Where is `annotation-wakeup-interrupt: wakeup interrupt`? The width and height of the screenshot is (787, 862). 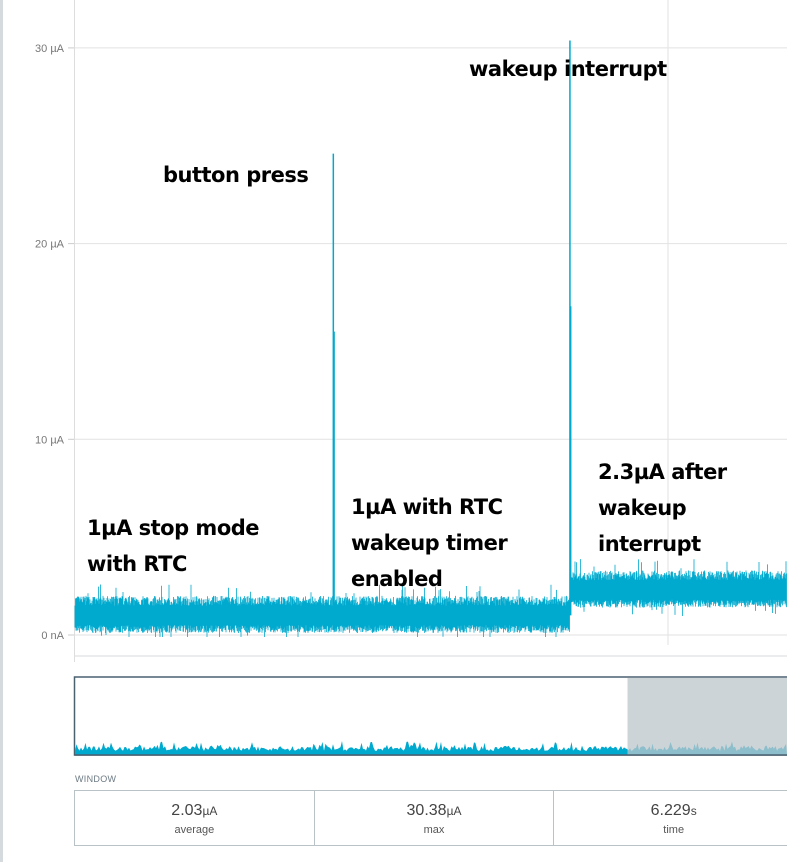
annotation-wakeup-interrupt: wakeup interrupt is located at coordinates (568, 69).